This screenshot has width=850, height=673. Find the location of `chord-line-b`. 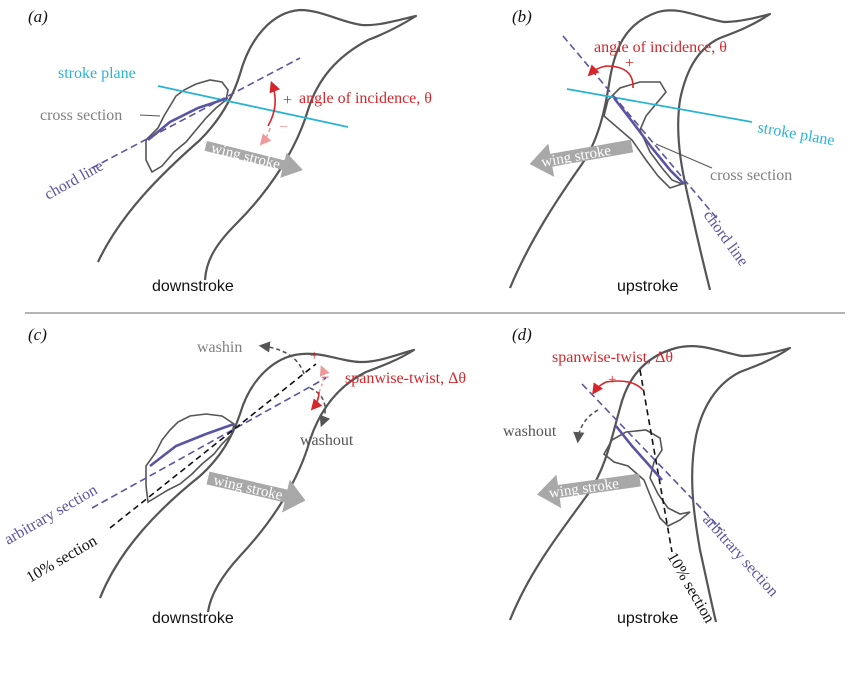

chord-line-b is located at coordinates (641, 129).